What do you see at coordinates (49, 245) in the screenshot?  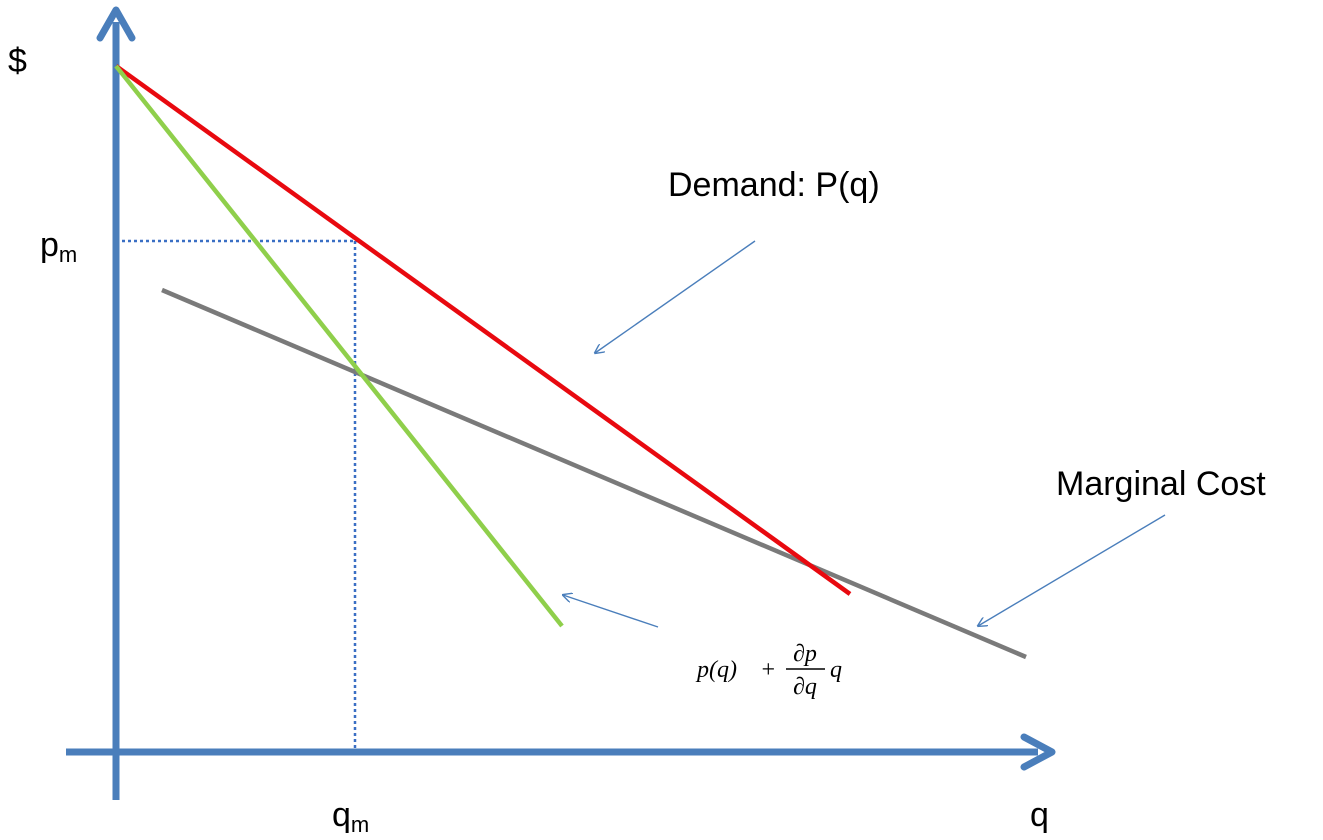 I see `price-monopoly-main: p` at bounding box center [49, 245].